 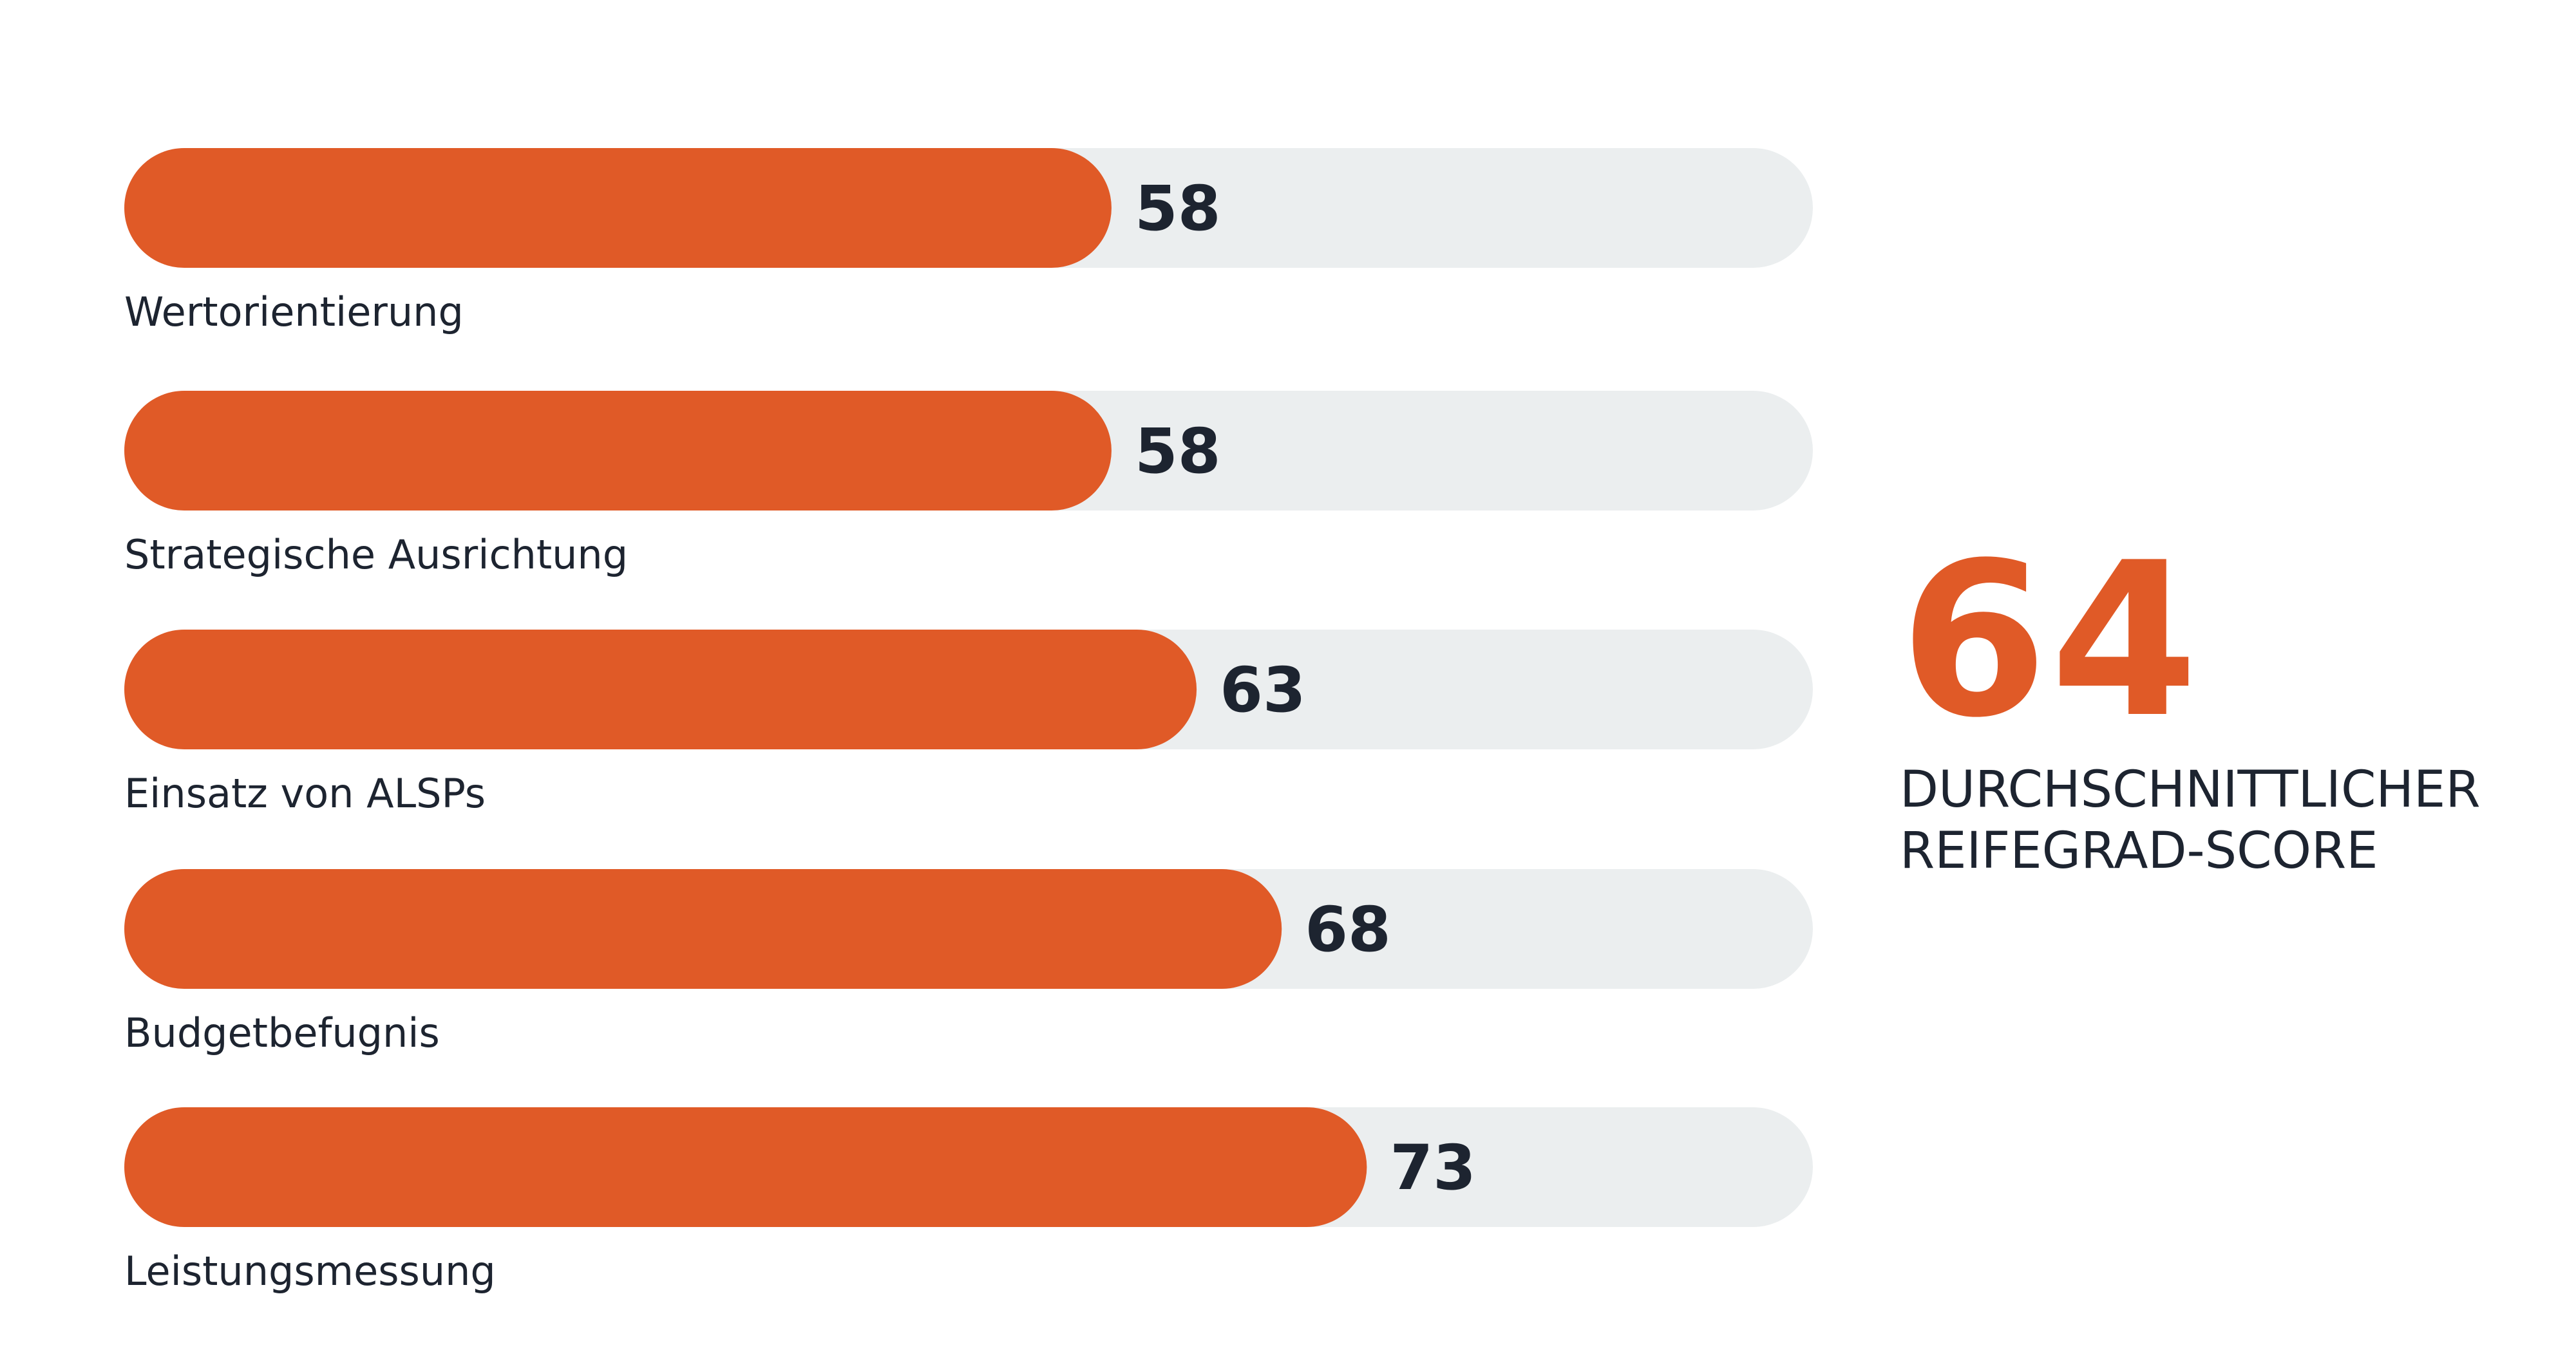 What do you see at coordinates (2139, 851) in the screenshot?
I see `kpi-caption-line-2: REIFEGRAD-SCORE` at bounding box center [2139, 851].